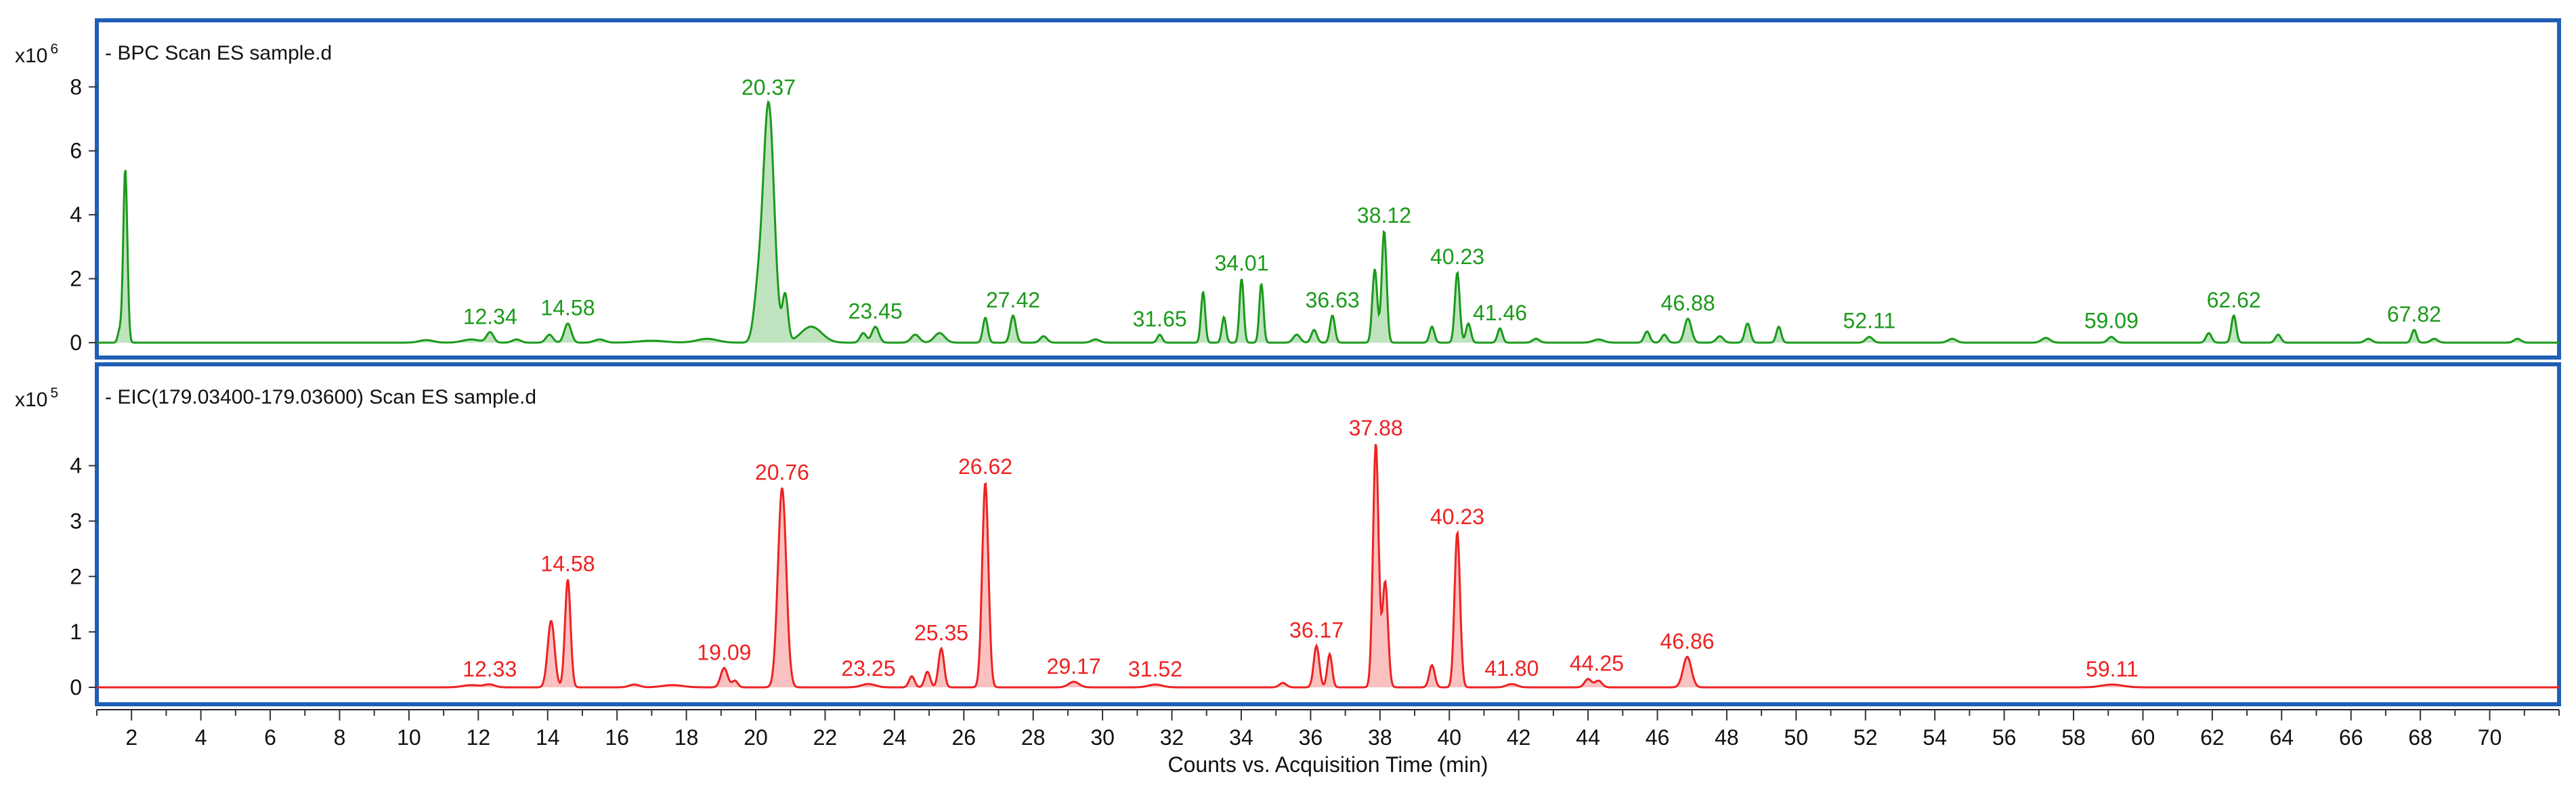 This screenshot has height=795, width=2576. Describe the element at coordinates (2282, 737) in the screenshot. I see `x-tick-label: 64` at that location.